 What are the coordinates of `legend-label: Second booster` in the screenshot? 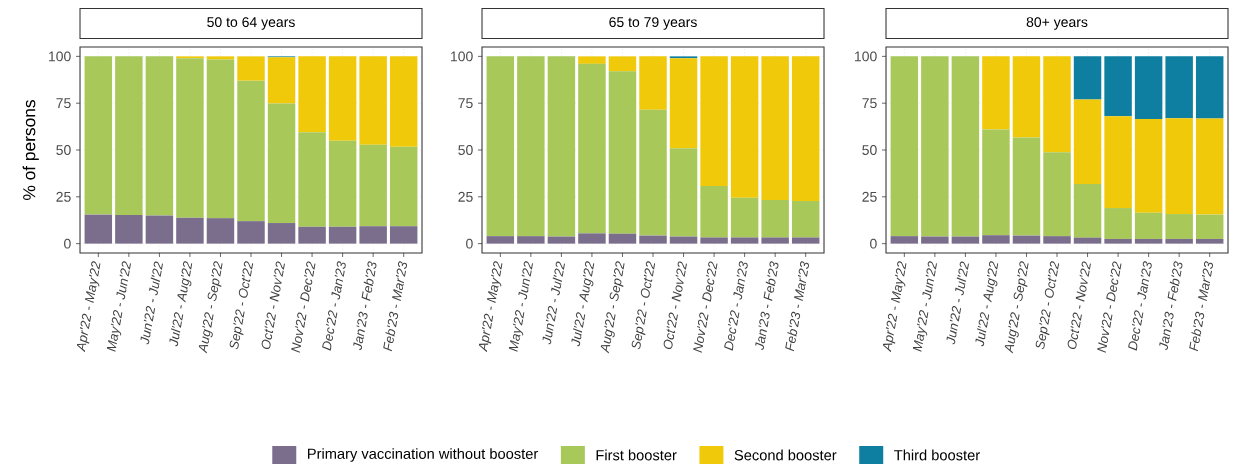 It's located at (785, 455).